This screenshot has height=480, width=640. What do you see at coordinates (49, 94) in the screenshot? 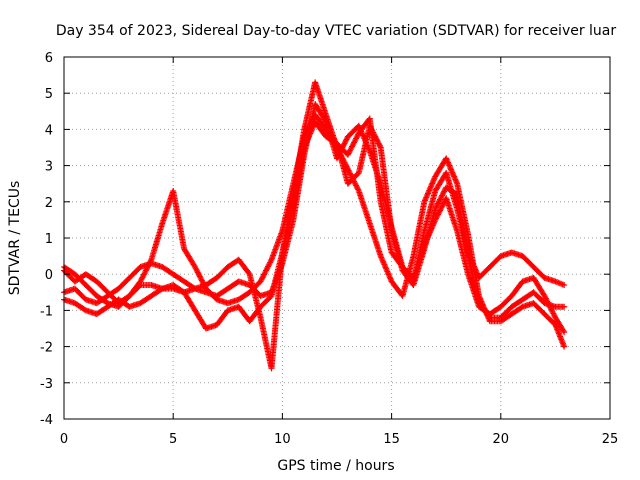
I see `y-tick-label: 5` at bounding box center [49, 94].